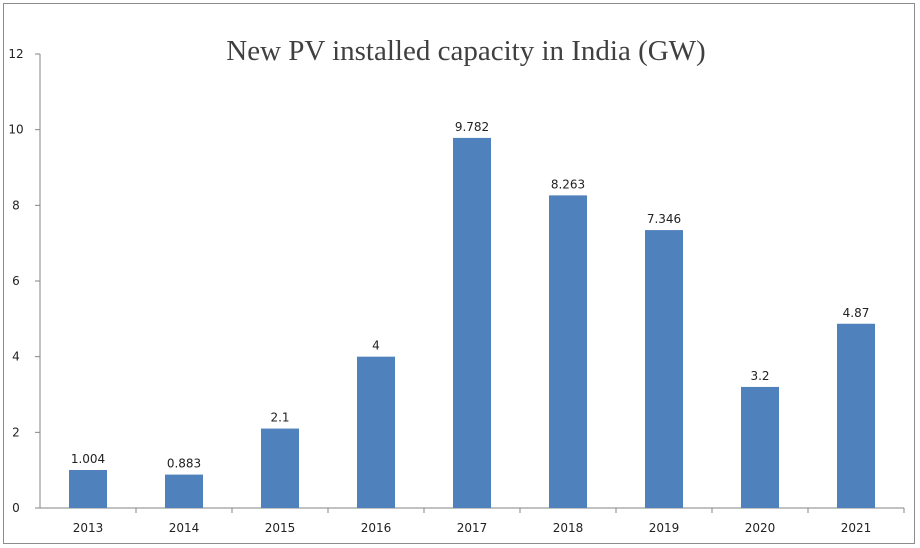 Image resolution: width=920 pixels, height=548 pixels. What do you see at coordinates (16, 432) in the screenshot?
I see `y-tick-label: 2` at bounding box center [16, 432].